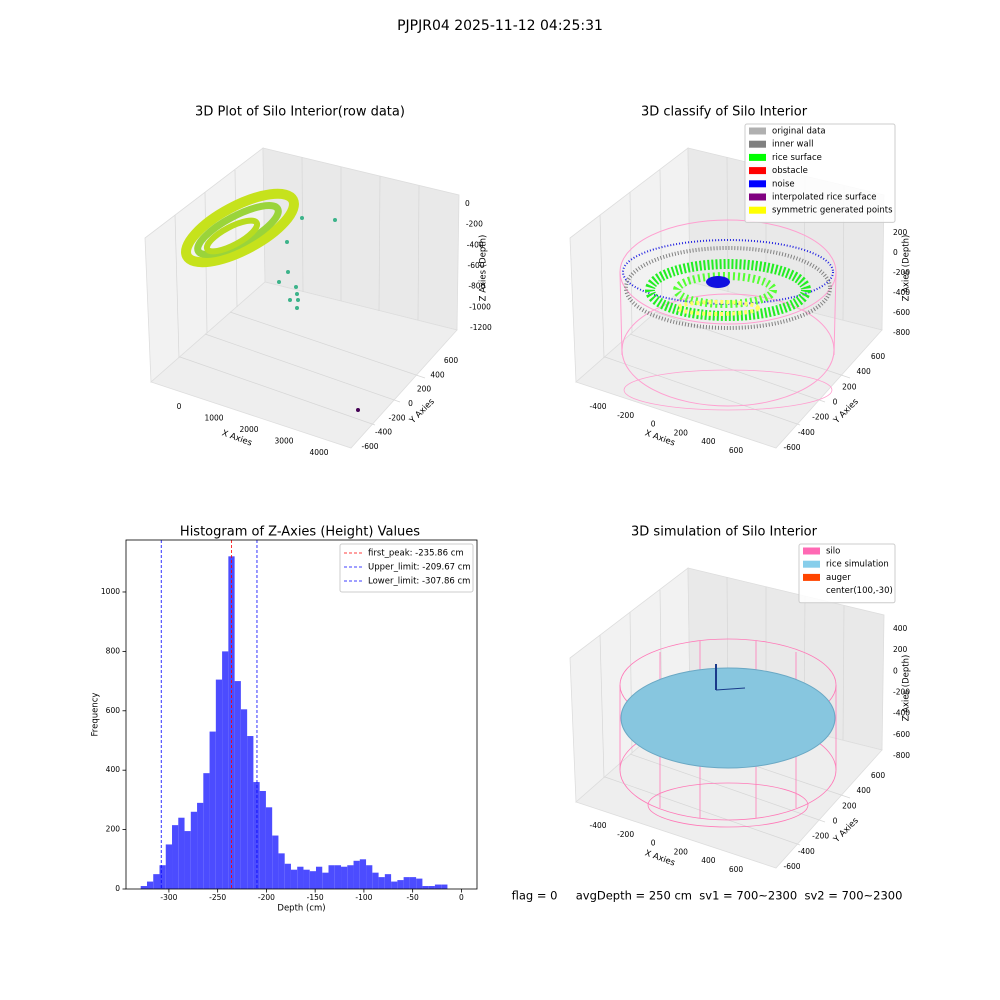  Describe the element at coordinates (110, 591) in the screenshot. I see `y-tick-label: 1000` at that location.